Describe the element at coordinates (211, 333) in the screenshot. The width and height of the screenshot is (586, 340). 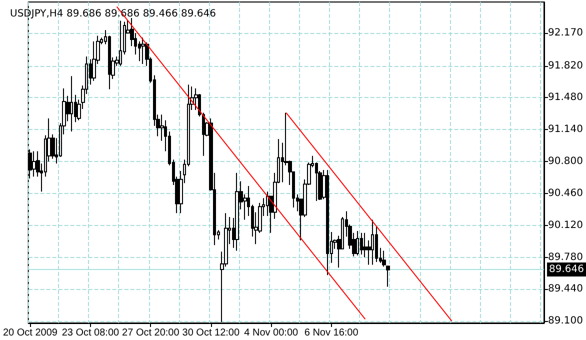
I see `x-tick-label: 30 Oct 12:00` at that location.